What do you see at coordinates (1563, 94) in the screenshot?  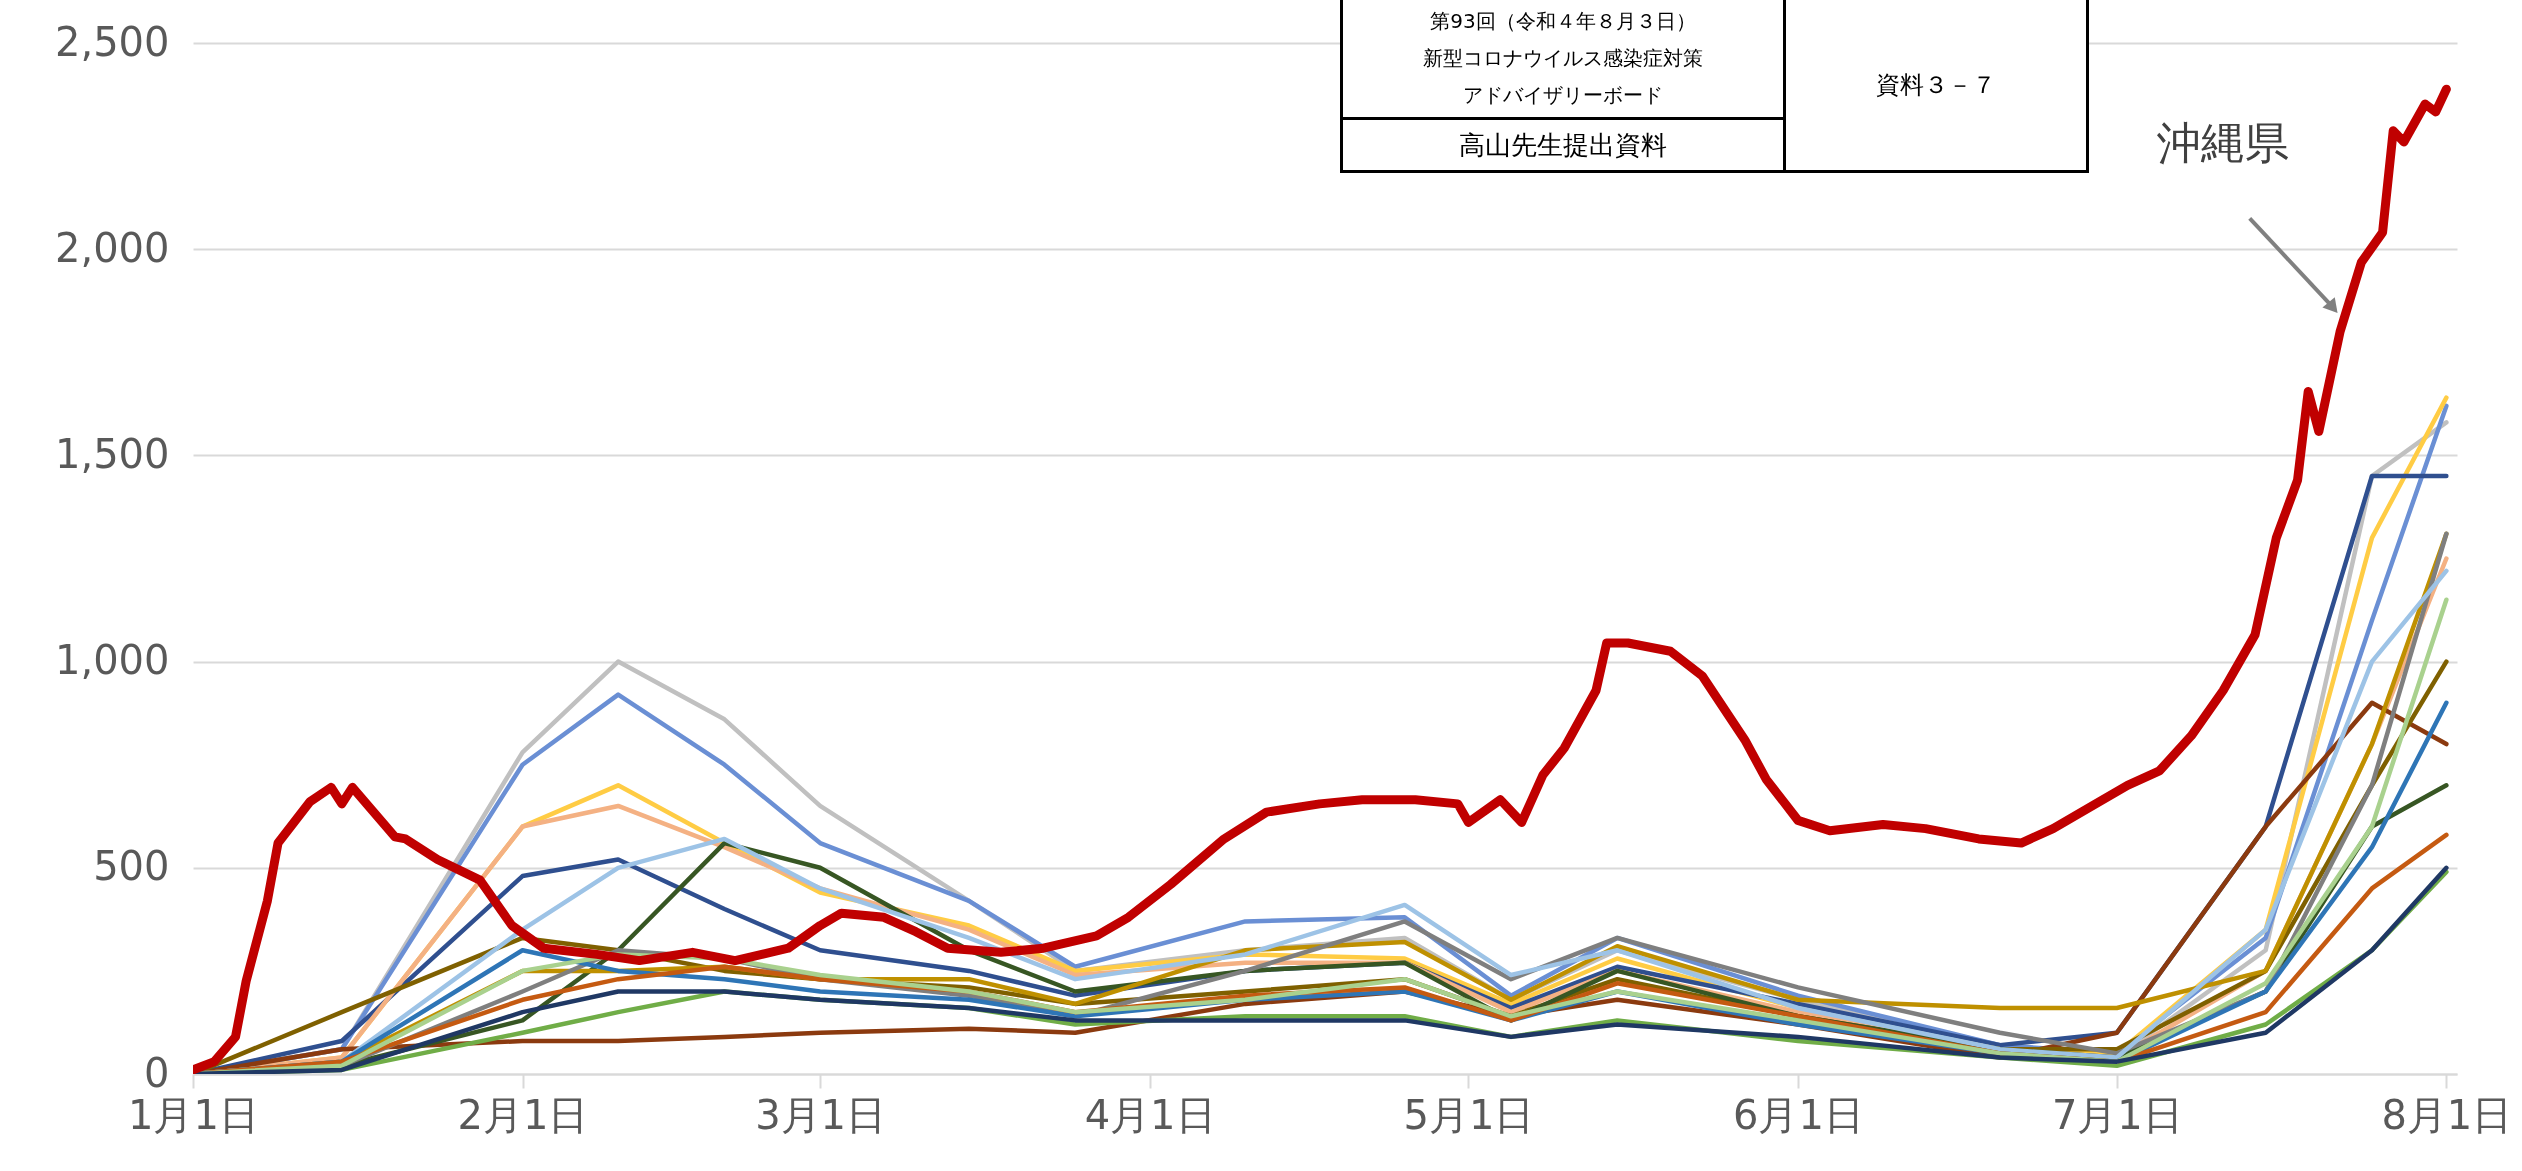 I see `annotation: アドバイザリーボード` at bounding box center [1563, 94].